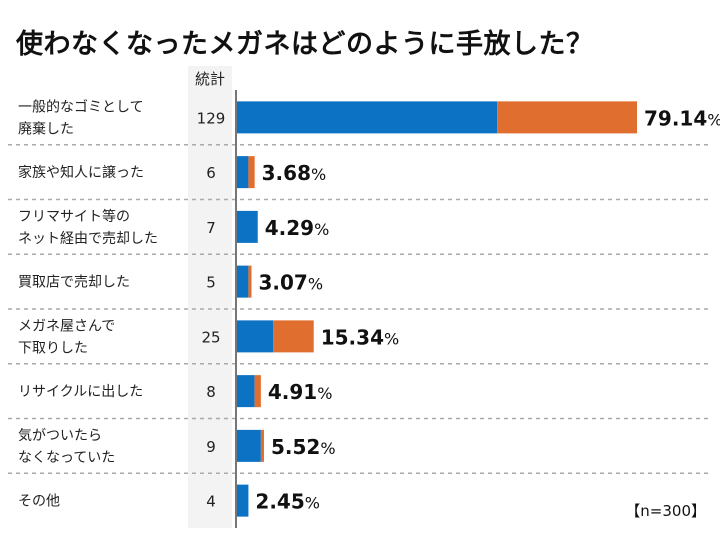 This screenshot has width=720, height=540. Describe the element at coordinates (291, 283) in the screenshot. I see `total-label: 3.07%` at that location.